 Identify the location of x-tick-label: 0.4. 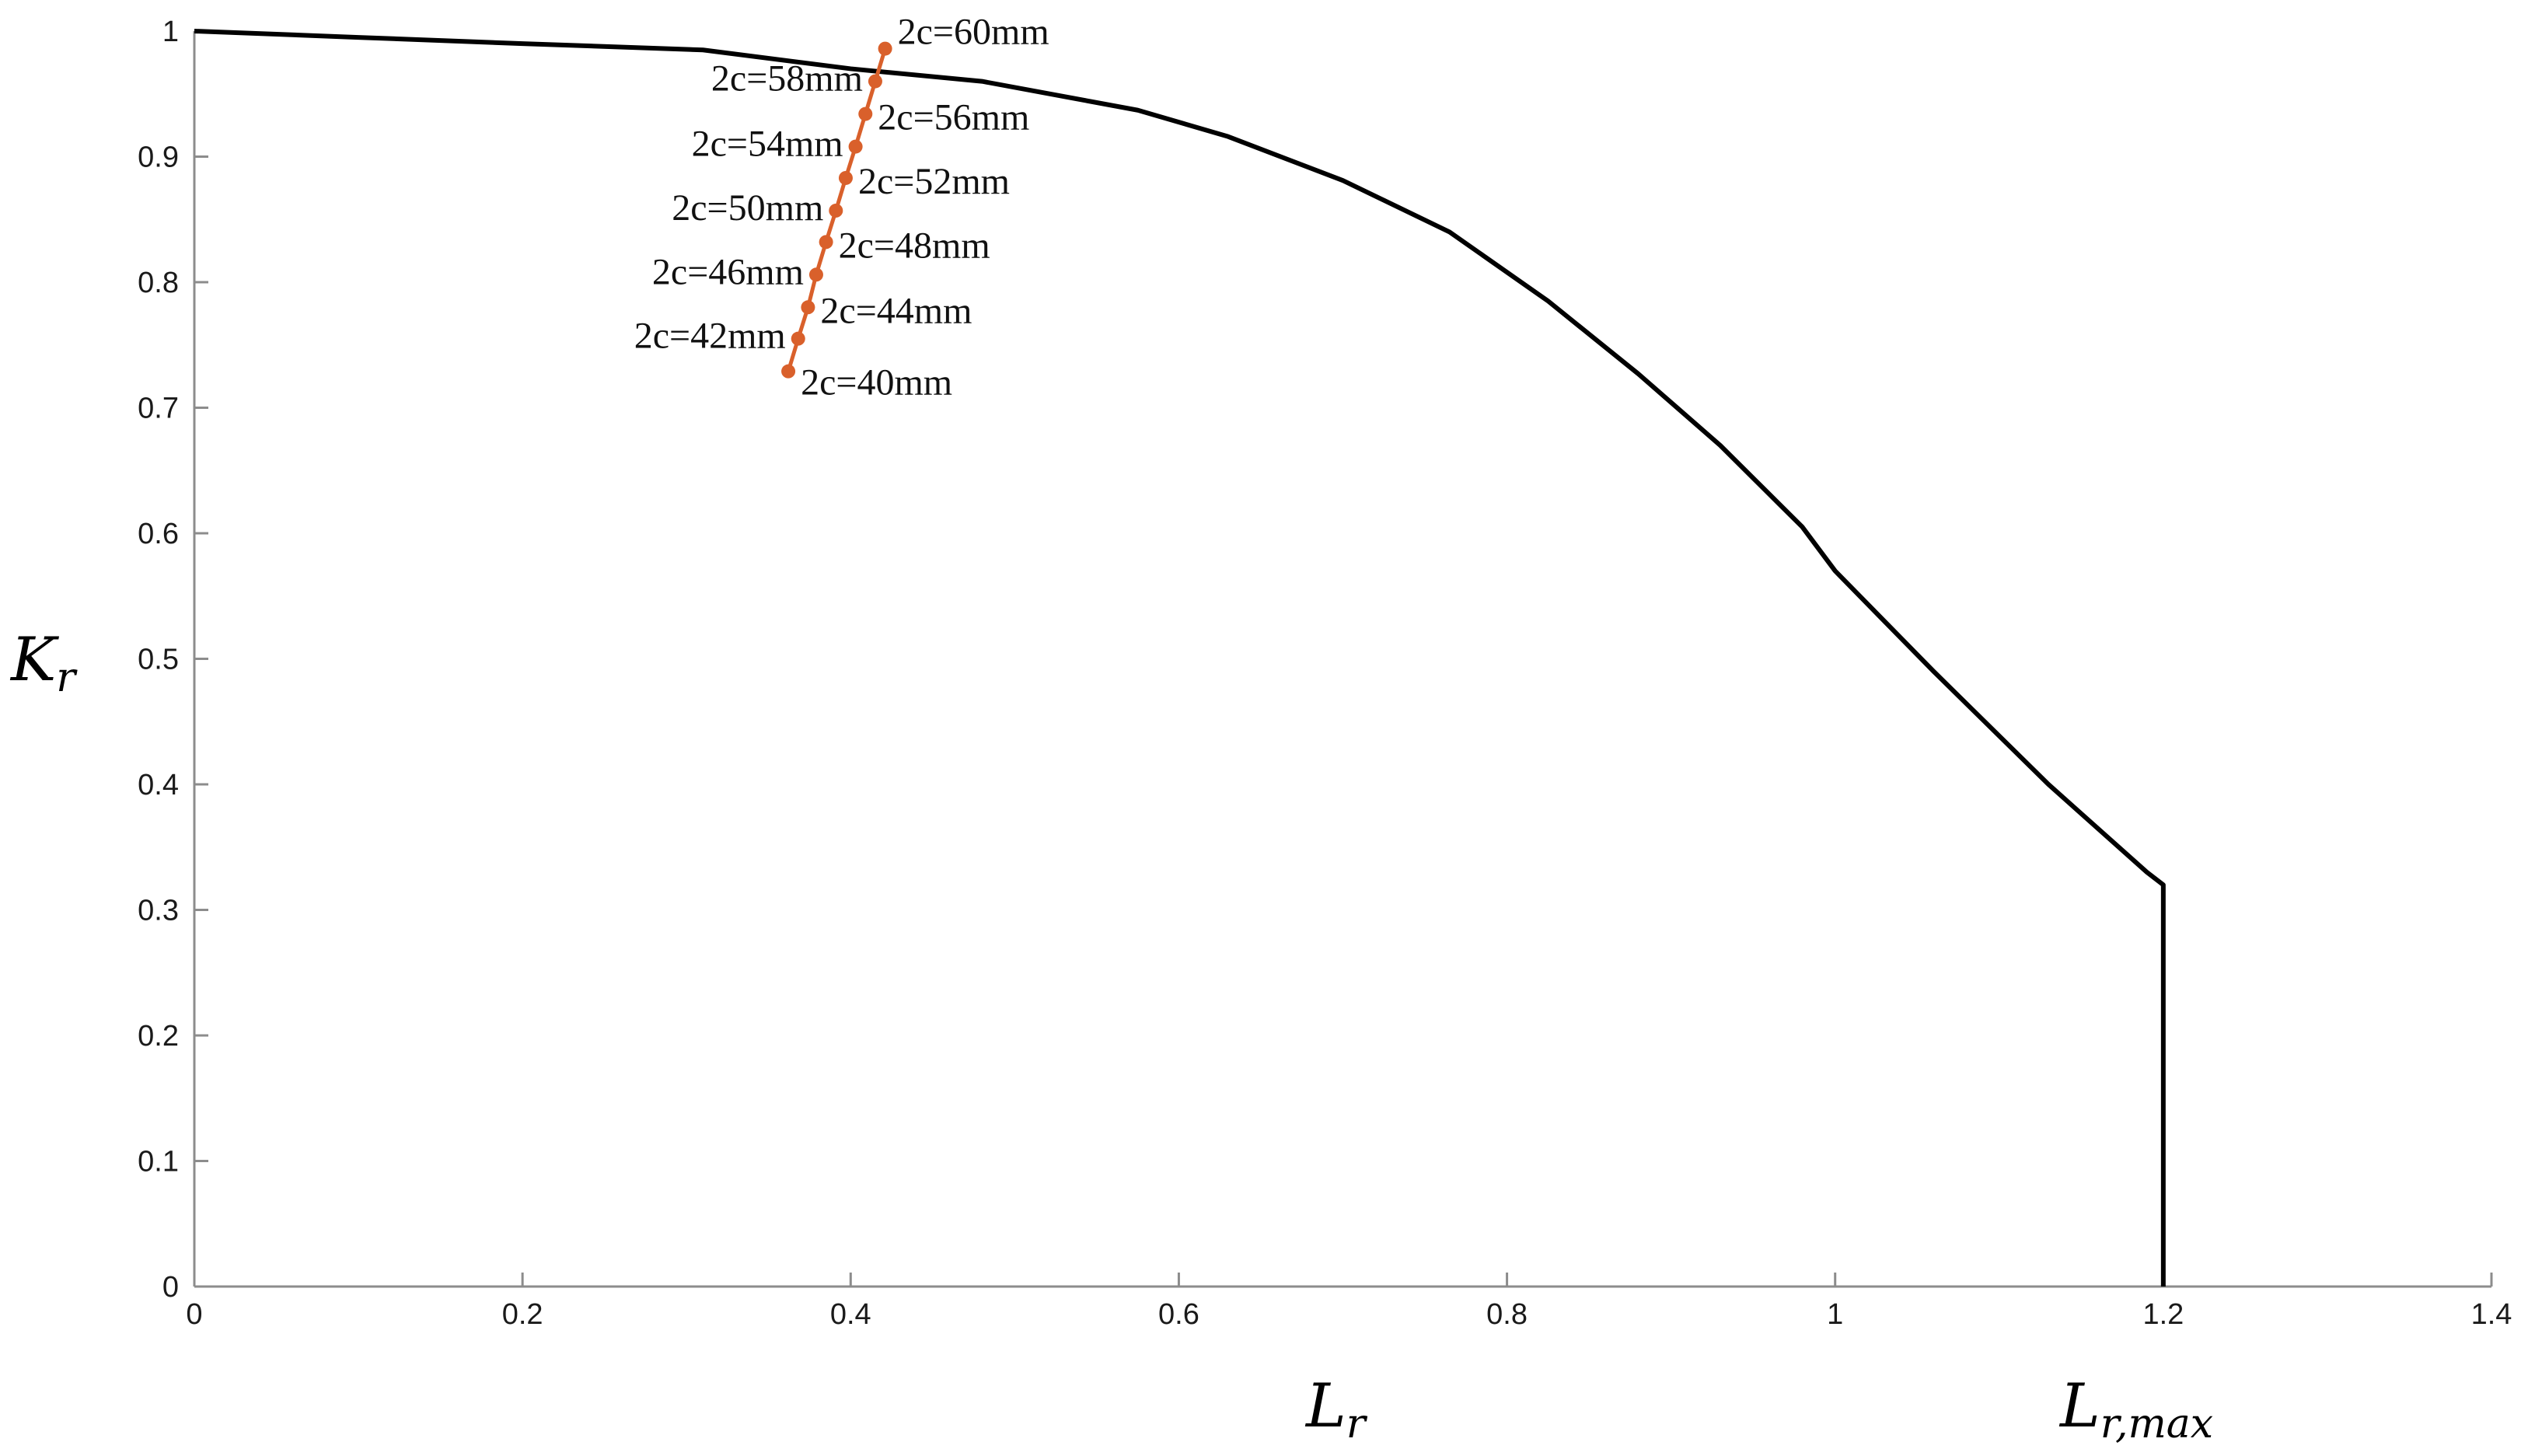
(850, 1314).